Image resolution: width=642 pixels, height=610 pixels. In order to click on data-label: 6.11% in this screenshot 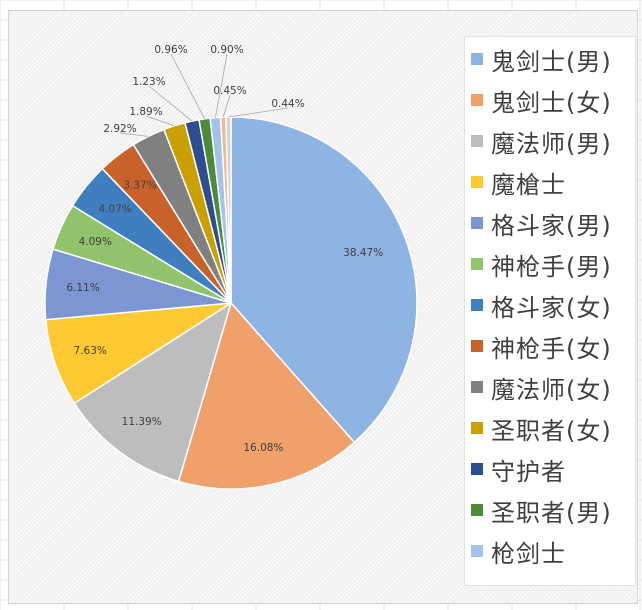, I will do `click(82, 288)`.